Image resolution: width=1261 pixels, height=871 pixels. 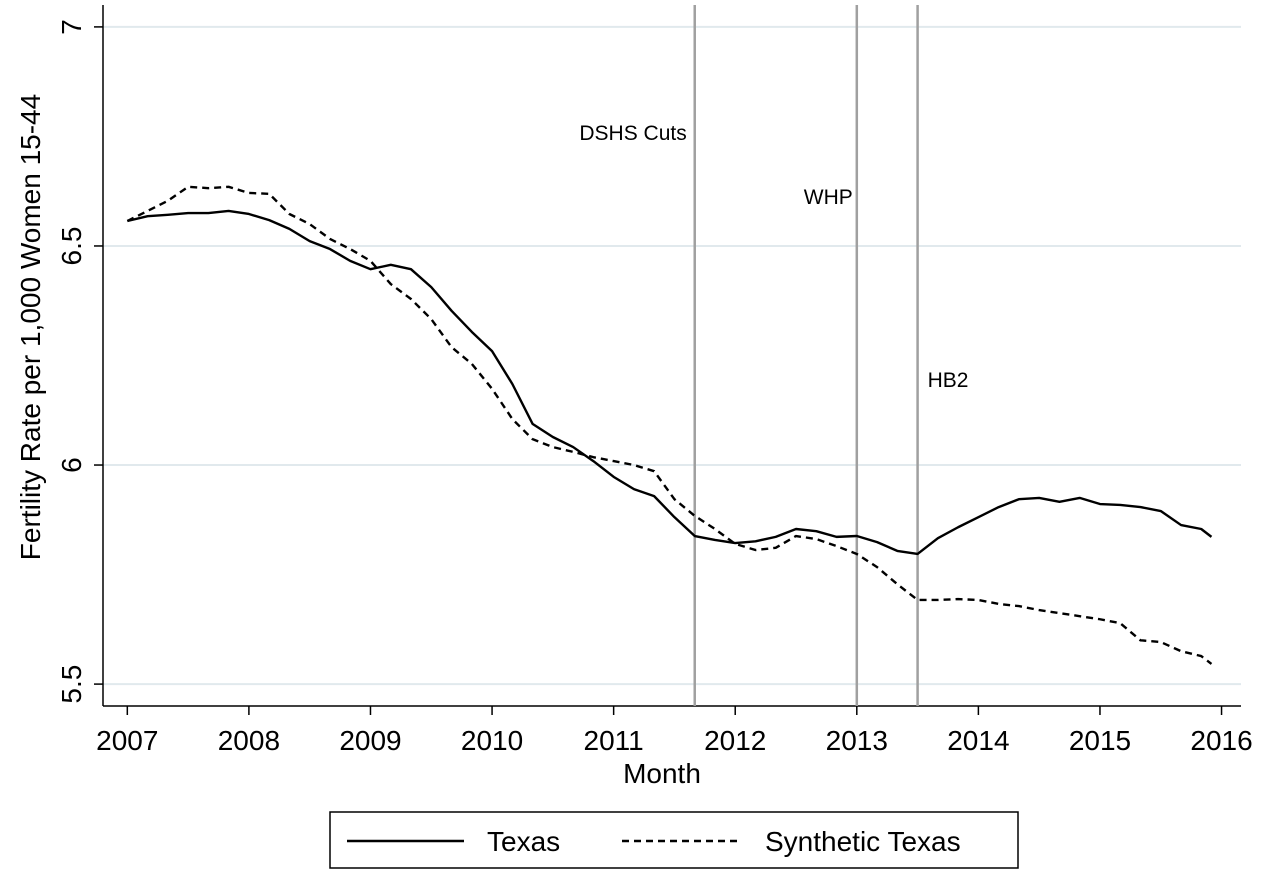 I want to click on x-tick-label: 2009, so click(x=370, y=740).